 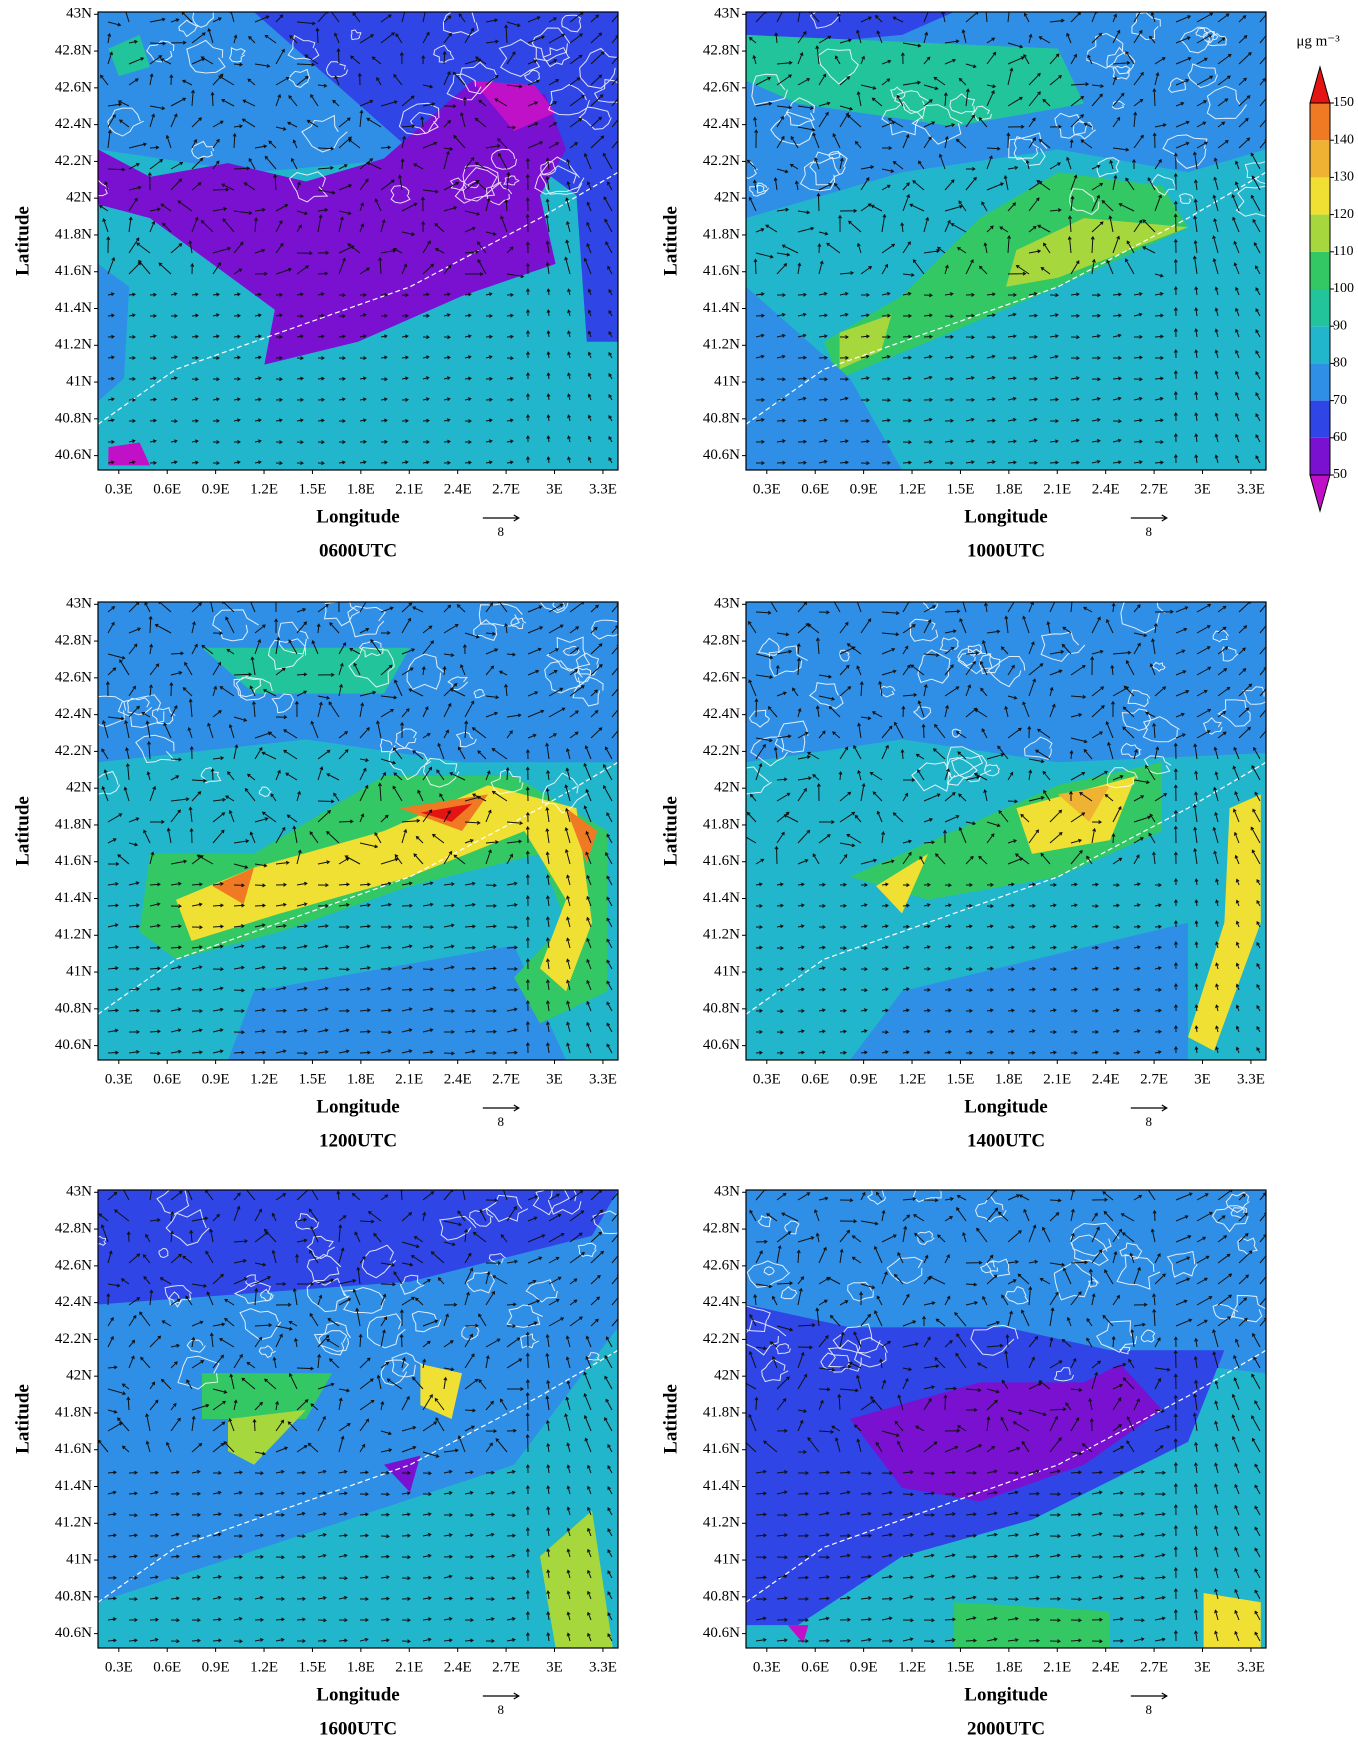 What do you see at coordinates (603, 1667) in the screenshot?
I see `x-tick-label: 3.3E` at bounding box center [603, 1667].